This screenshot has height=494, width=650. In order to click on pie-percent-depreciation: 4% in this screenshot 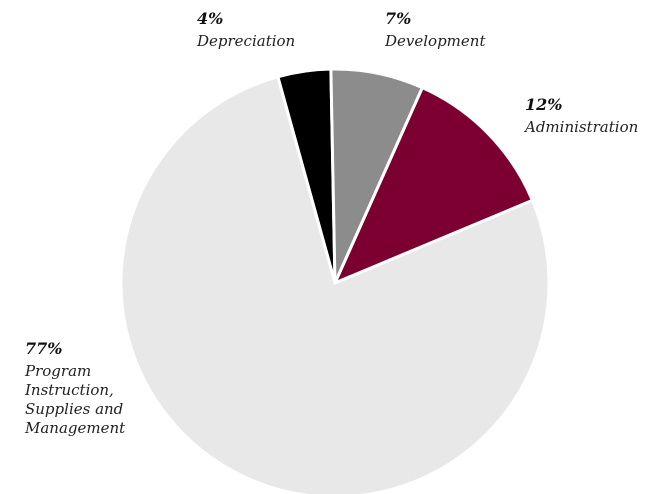, I will do `click(210, 18)`.